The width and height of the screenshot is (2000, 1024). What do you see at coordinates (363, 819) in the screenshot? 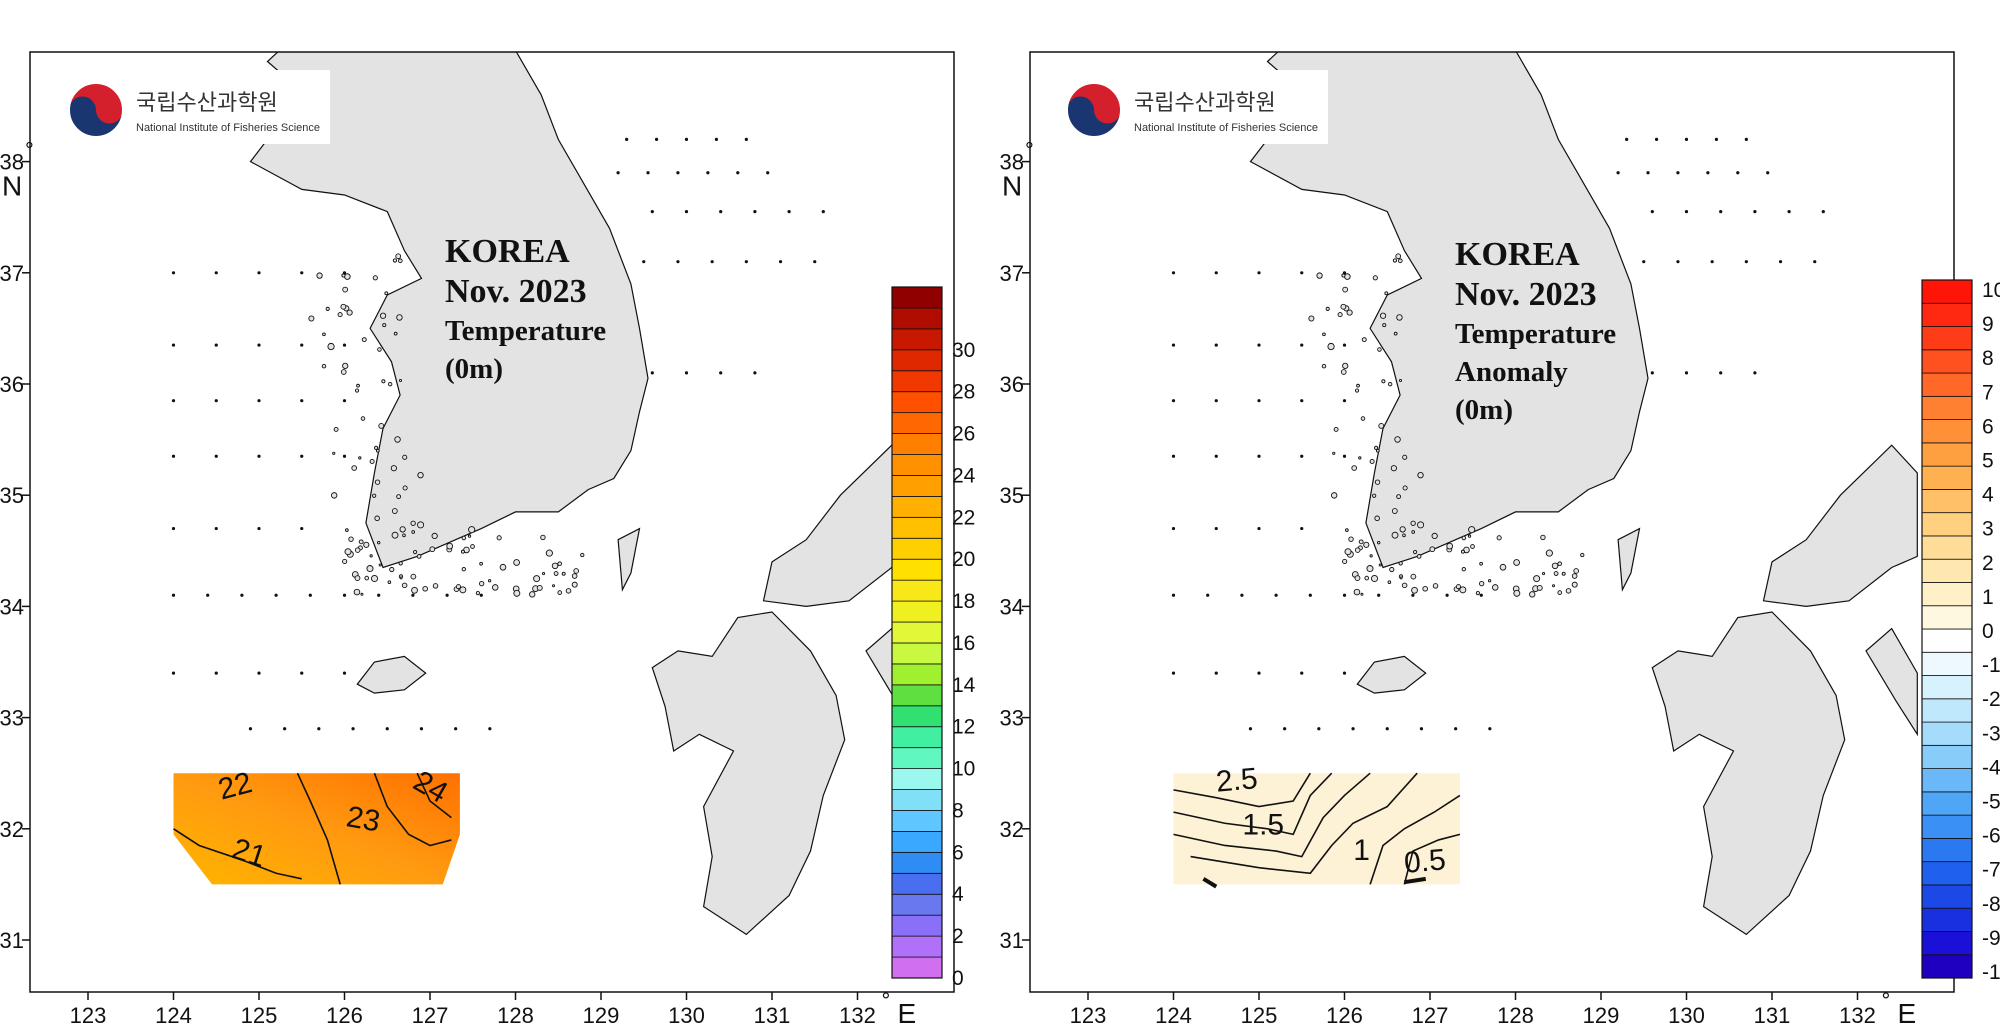
I see `contour-label: 23` at bounding box center [363, 819].